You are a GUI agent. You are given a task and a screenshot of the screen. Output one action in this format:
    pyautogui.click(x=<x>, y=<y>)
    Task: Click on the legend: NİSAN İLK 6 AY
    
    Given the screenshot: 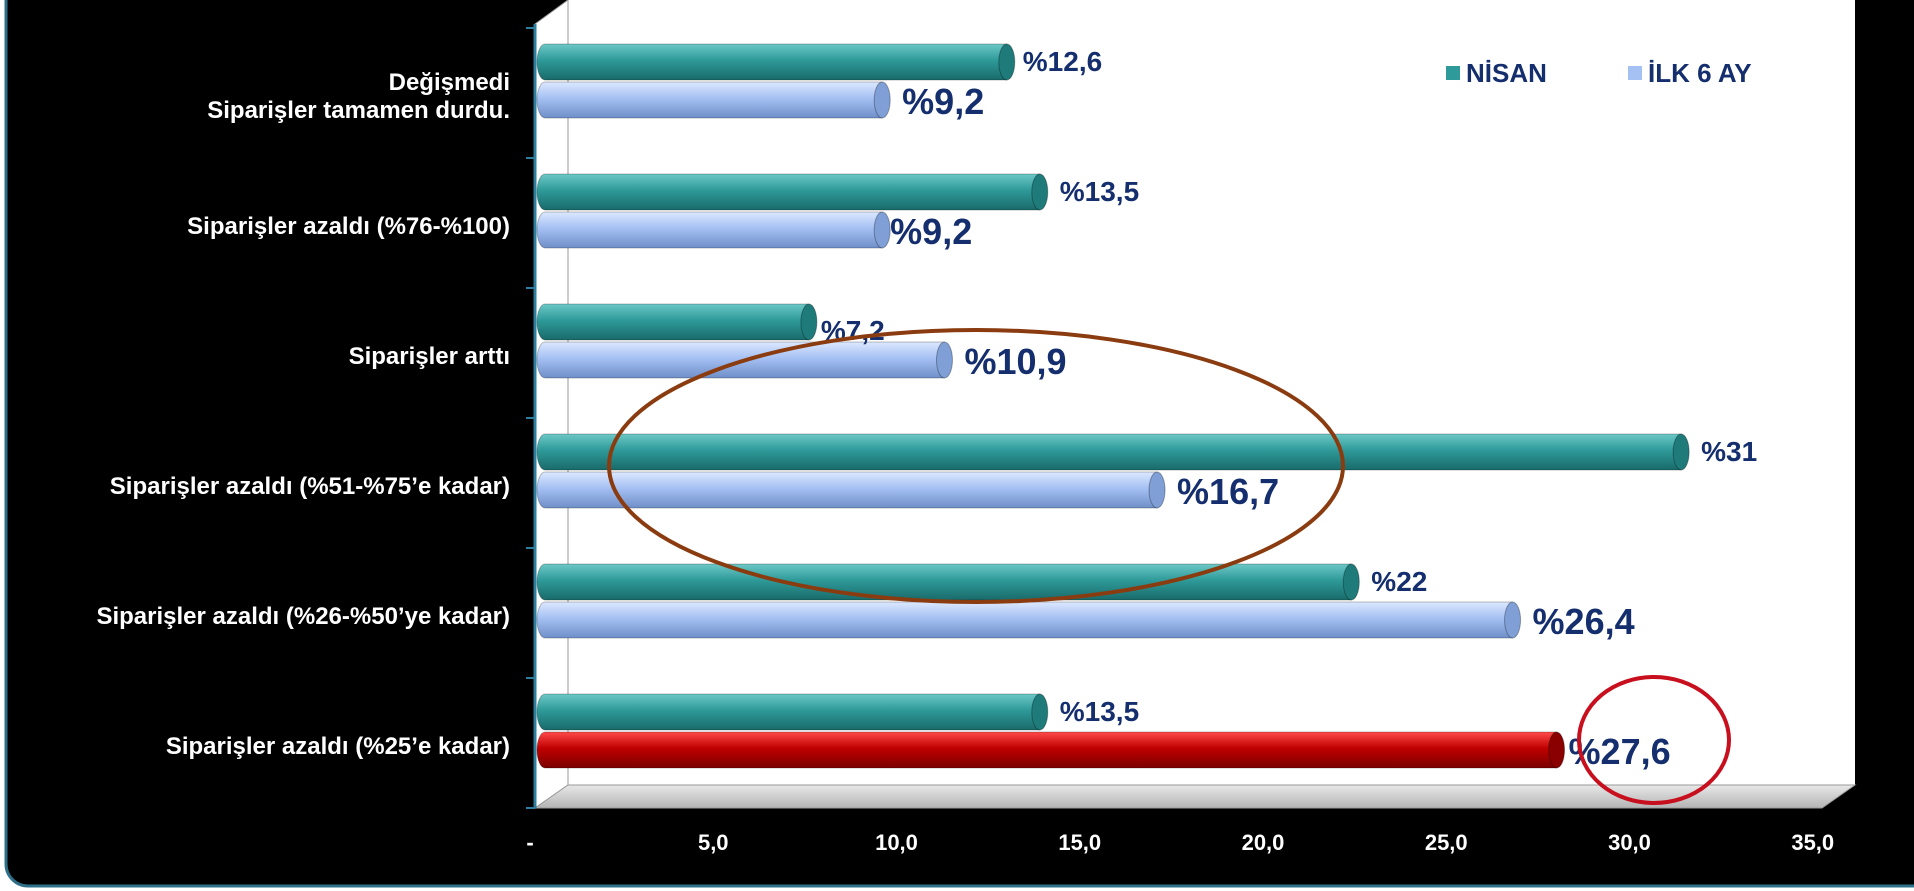 What is the action you would take?
    pyautogui.click(x=1599, y=73)
    